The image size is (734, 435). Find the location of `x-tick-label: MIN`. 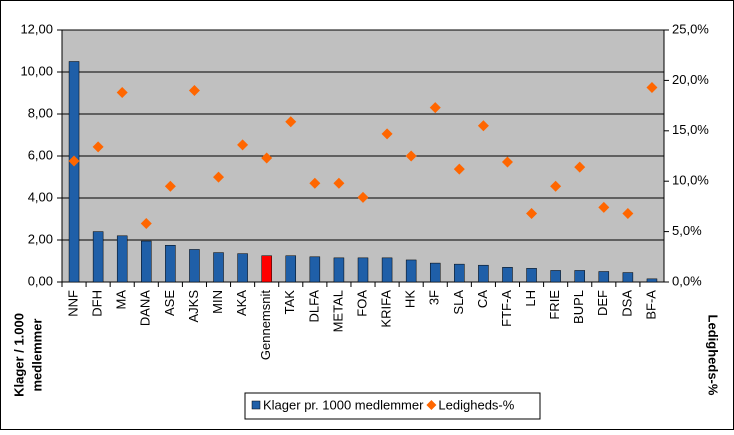

x-tick-label: MIN is located at coordinates (217, 302).